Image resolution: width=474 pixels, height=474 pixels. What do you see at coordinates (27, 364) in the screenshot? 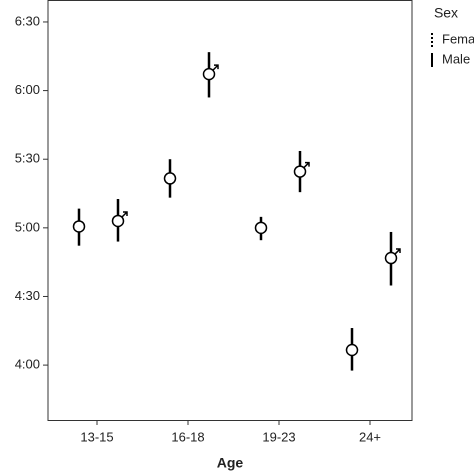
I see `y-tick-label: 4:00` at bounding box center [27, 364].